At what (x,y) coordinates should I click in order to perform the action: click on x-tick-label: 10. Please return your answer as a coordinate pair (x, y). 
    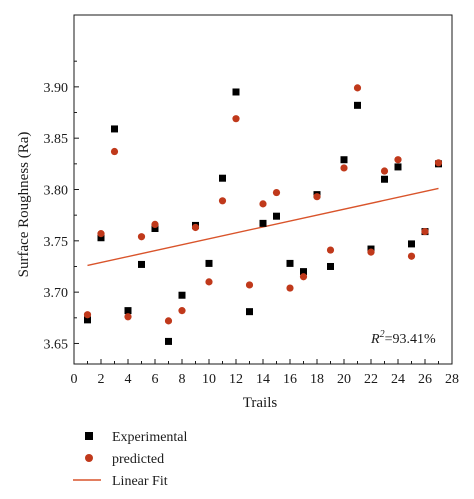
    Looking at the image, I should click on (209, 379).